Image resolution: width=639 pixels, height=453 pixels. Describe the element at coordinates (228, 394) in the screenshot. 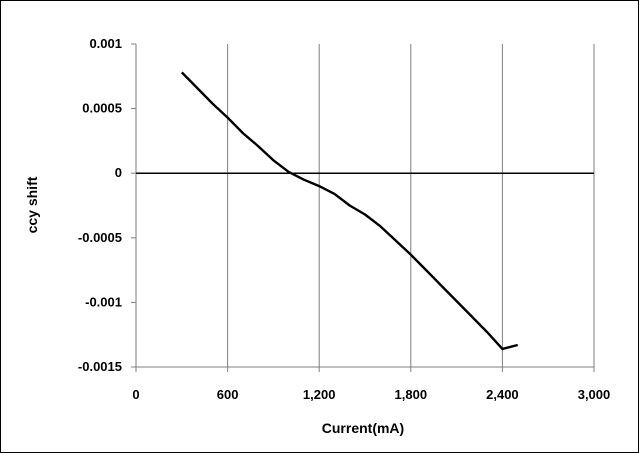

I see `x-tick-label: 600` at that location.